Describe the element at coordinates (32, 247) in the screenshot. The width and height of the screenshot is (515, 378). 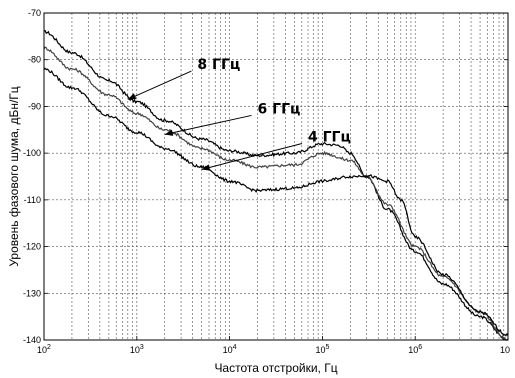
I see `y-tick-label: -120` at that location.